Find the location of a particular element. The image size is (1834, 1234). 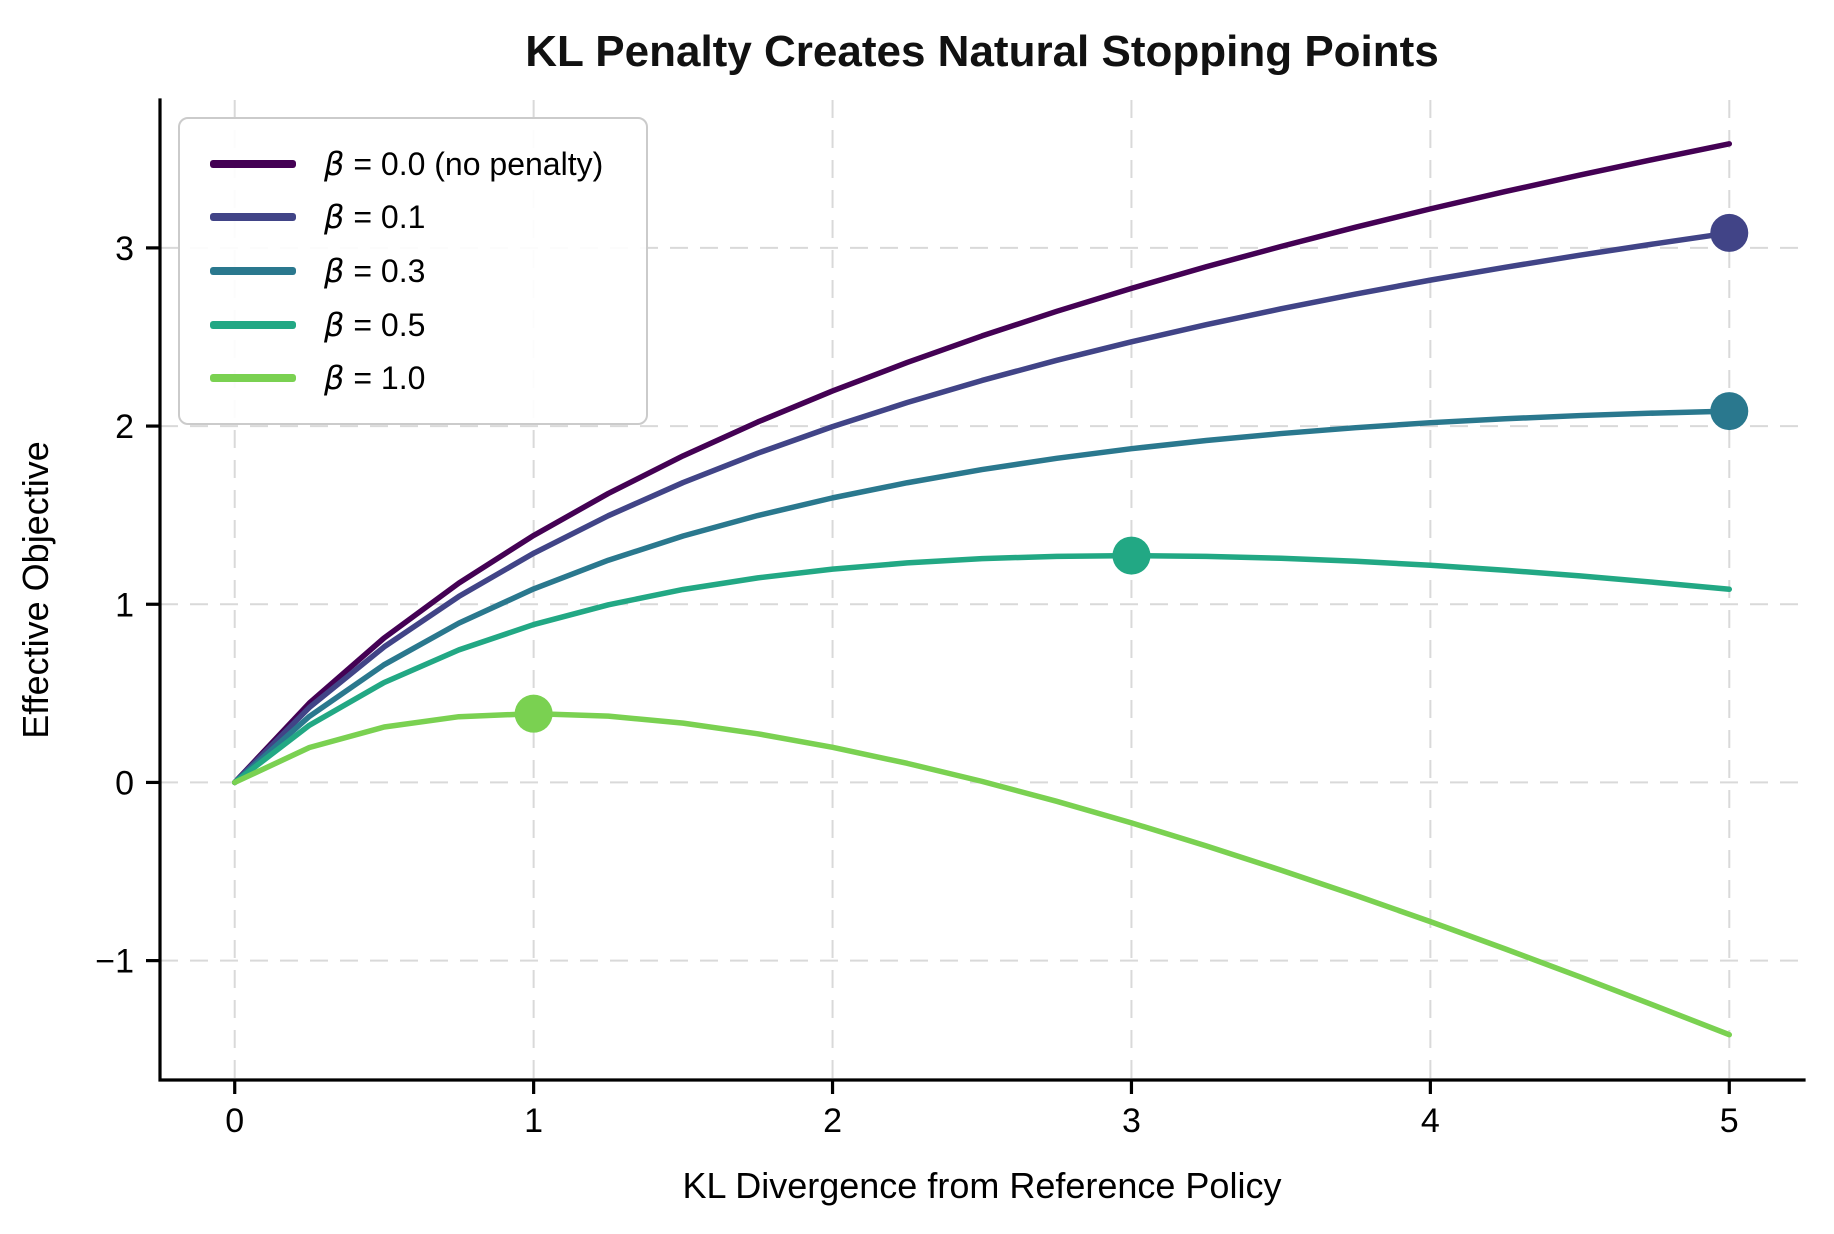

x-tick-label: 0 is located at coordinates (234, 1121).